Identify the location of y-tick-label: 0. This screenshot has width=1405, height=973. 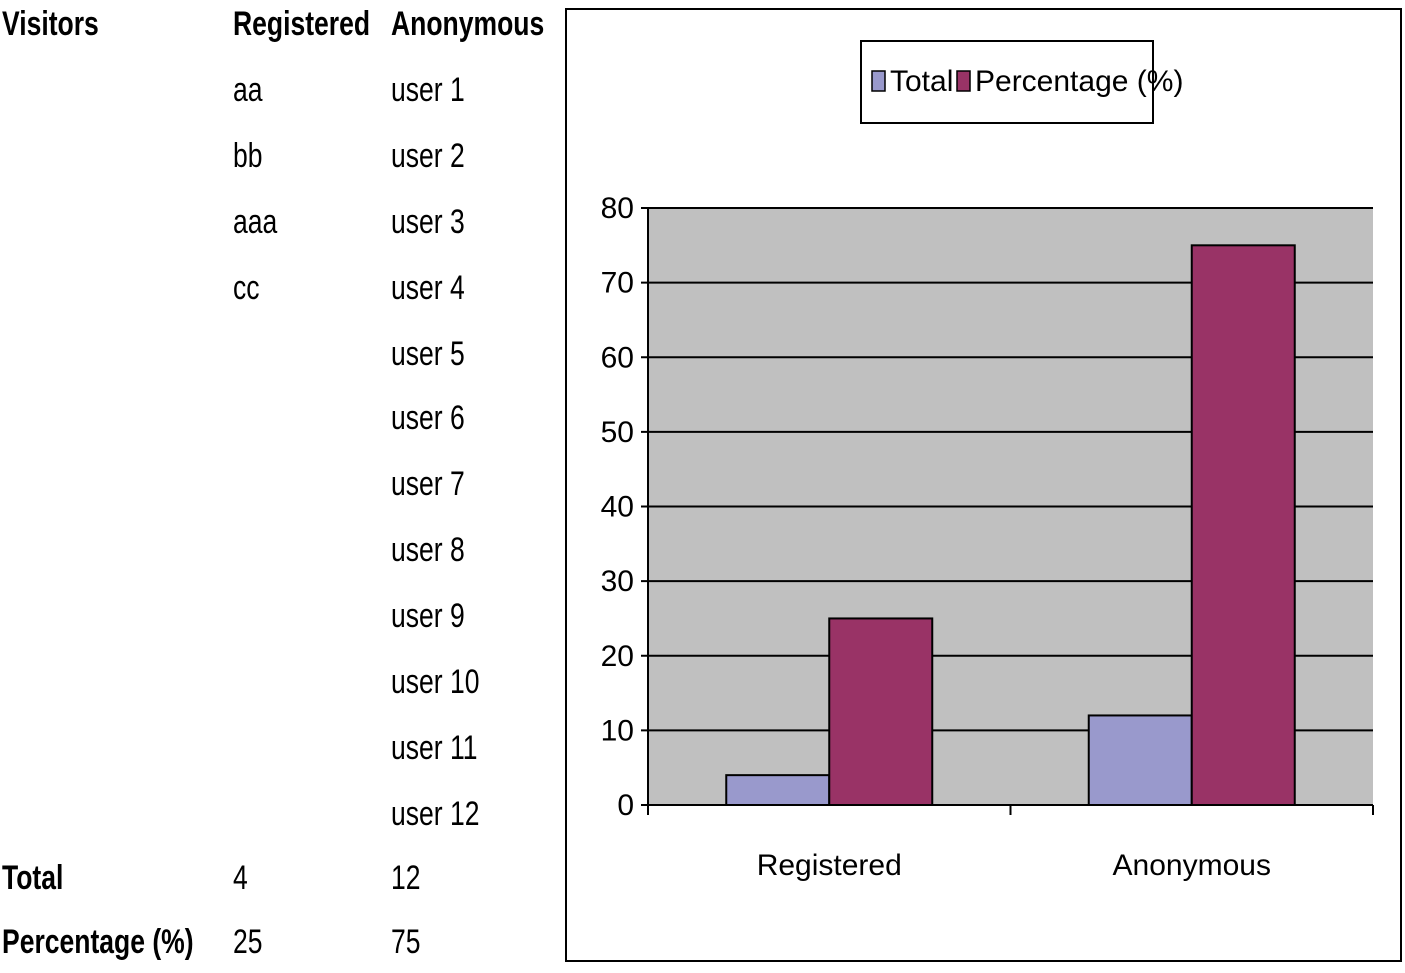
(625, 805).